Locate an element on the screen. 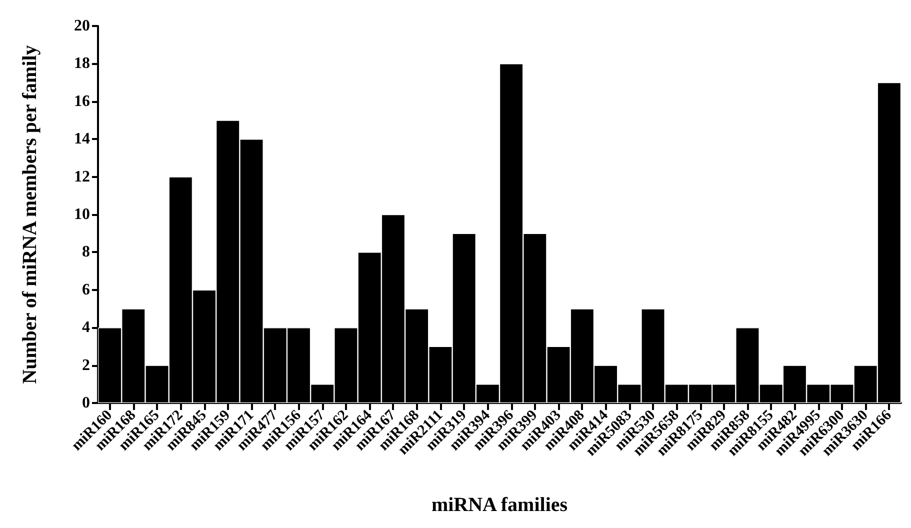  y-tick-label: 4 is located at coordinates (86, 327).